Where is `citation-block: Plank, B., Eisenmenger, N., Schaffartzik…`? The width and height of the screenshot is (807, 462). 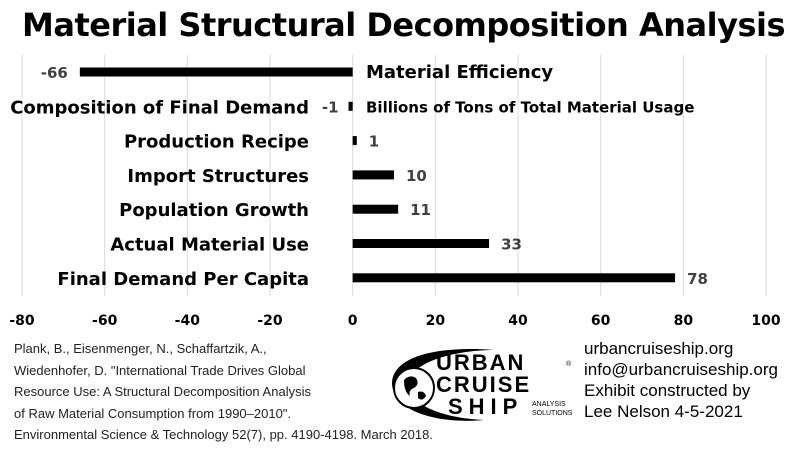 citation-block: Plank, B., Eisenmenger, N., Schaffartzik… is located at coordinates (223, 392).